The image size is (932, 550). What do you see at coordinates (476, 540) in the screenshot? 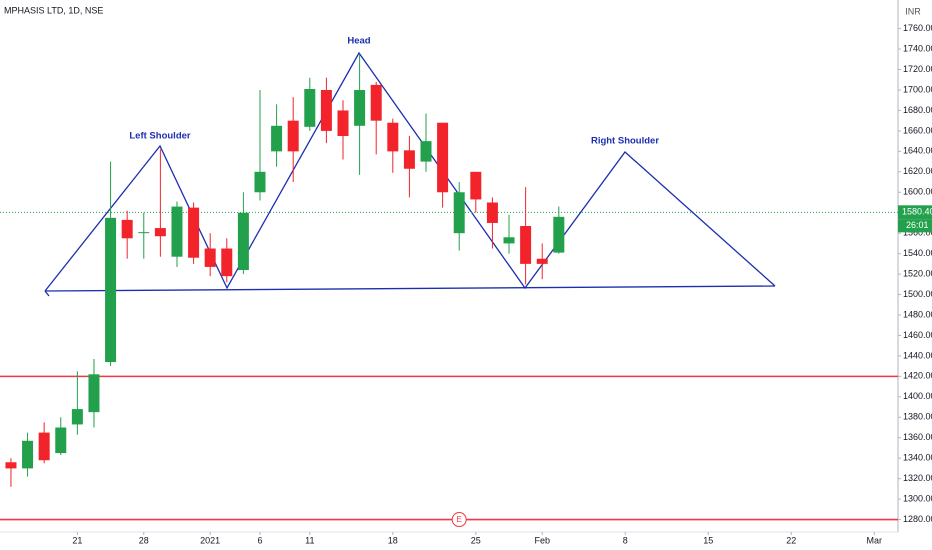
I see `x-tick-label: 25` at bounding box center [476, 540].